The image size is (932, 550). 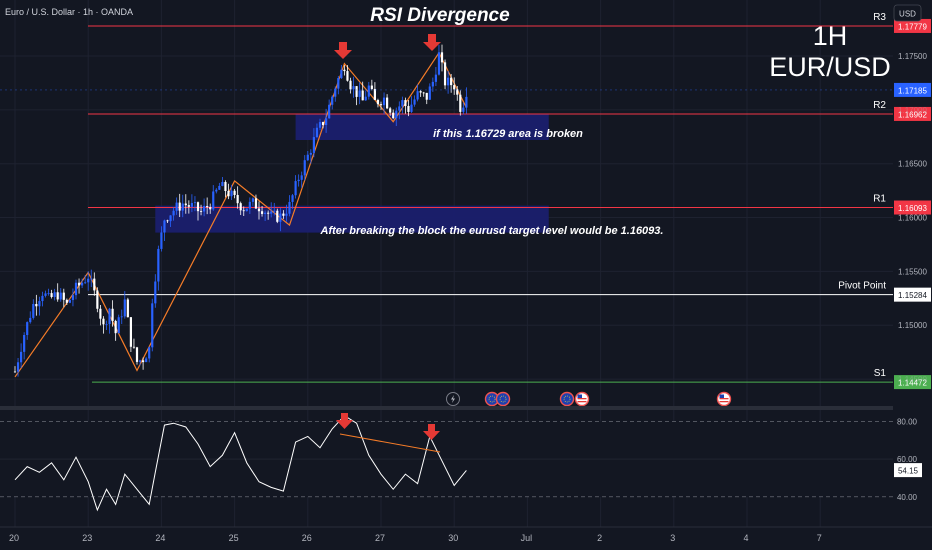 What do you see at coordinates (453, 399) in the screenshot?
I see `lightning-icon` at bounding box center [453, 399].